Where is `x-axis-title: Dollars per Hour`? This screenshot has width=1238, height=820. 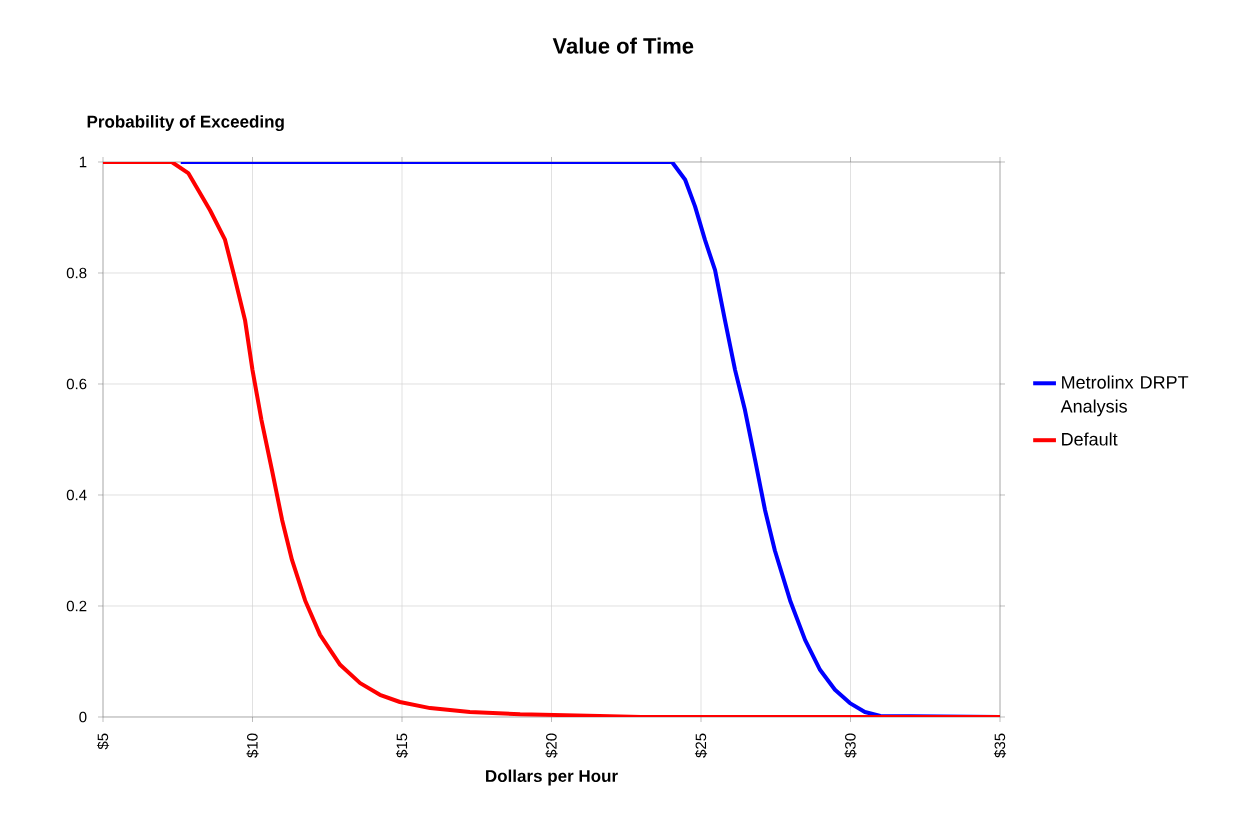
x-axis-title: Dollars per Hour is located at coordinates (552, 777).